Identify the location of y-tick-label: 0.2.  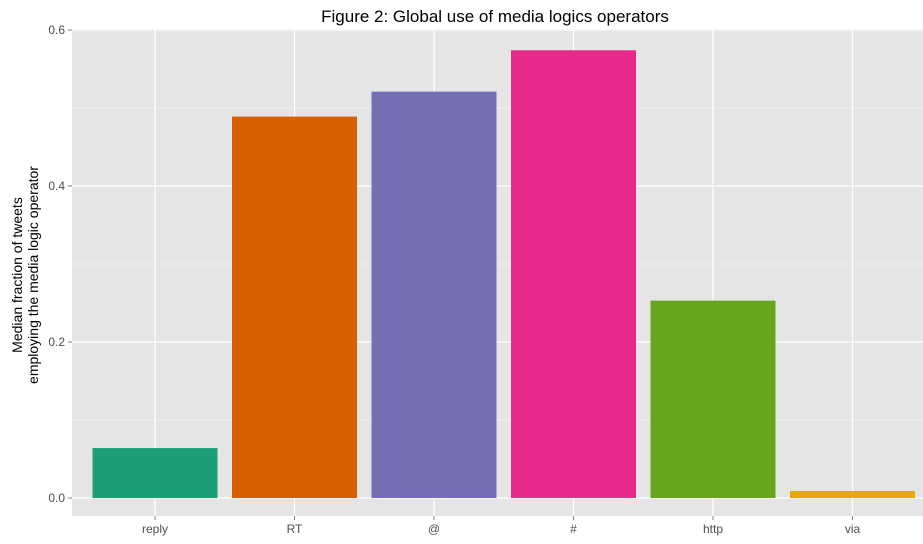
(56, 342).